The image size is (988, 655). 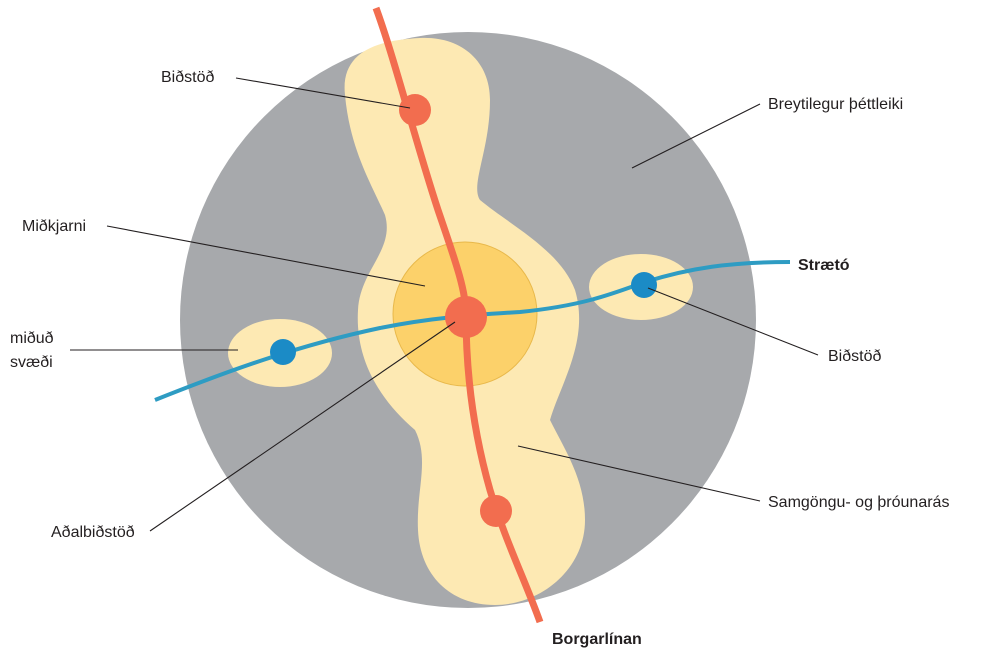 What do you see at coordinates (187, 77) in the screenshot?
I see `label-stop-top: Biðstöð` at bounding box center [187, 77].